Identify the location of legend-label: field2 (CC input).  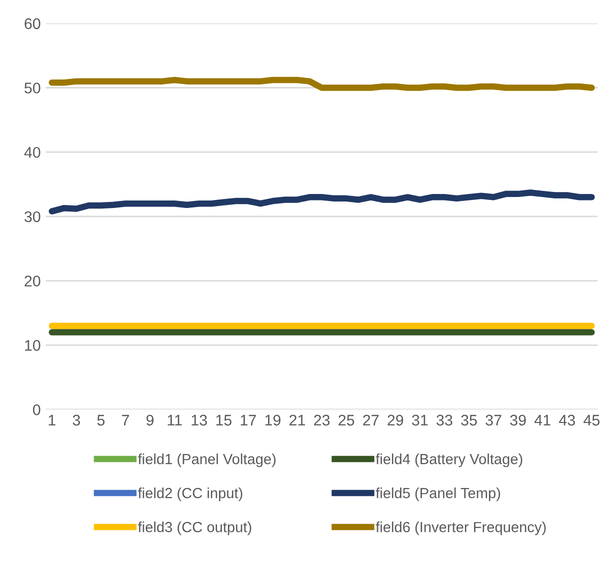
(190, 495).